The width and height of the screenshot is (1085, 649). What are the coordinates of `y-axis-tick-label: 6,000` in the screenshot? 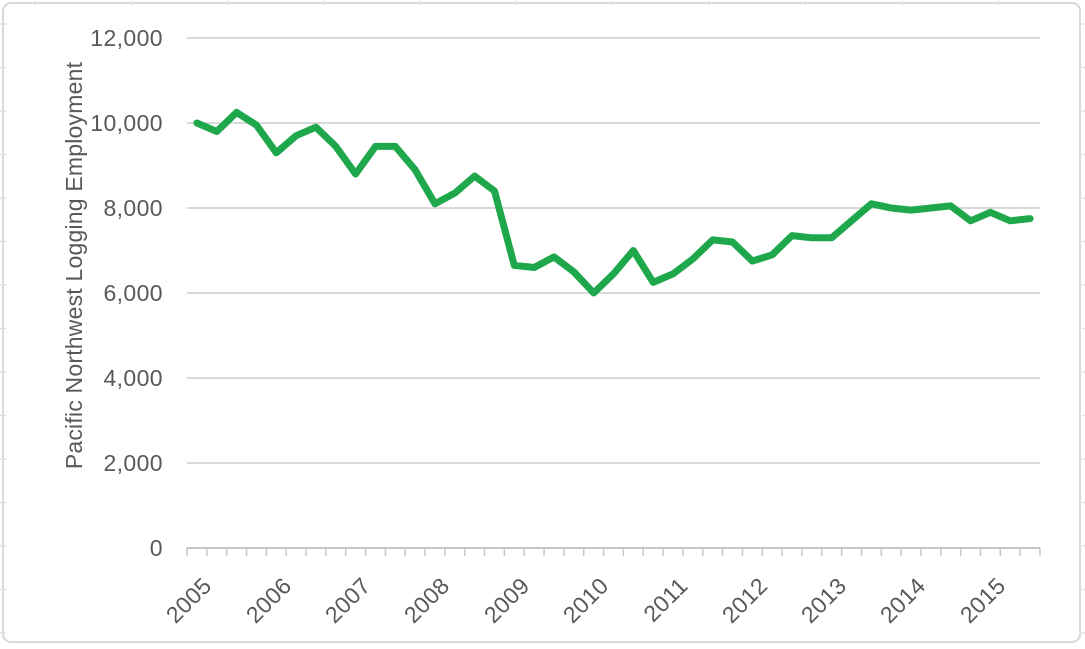 It's located at (133, 293).